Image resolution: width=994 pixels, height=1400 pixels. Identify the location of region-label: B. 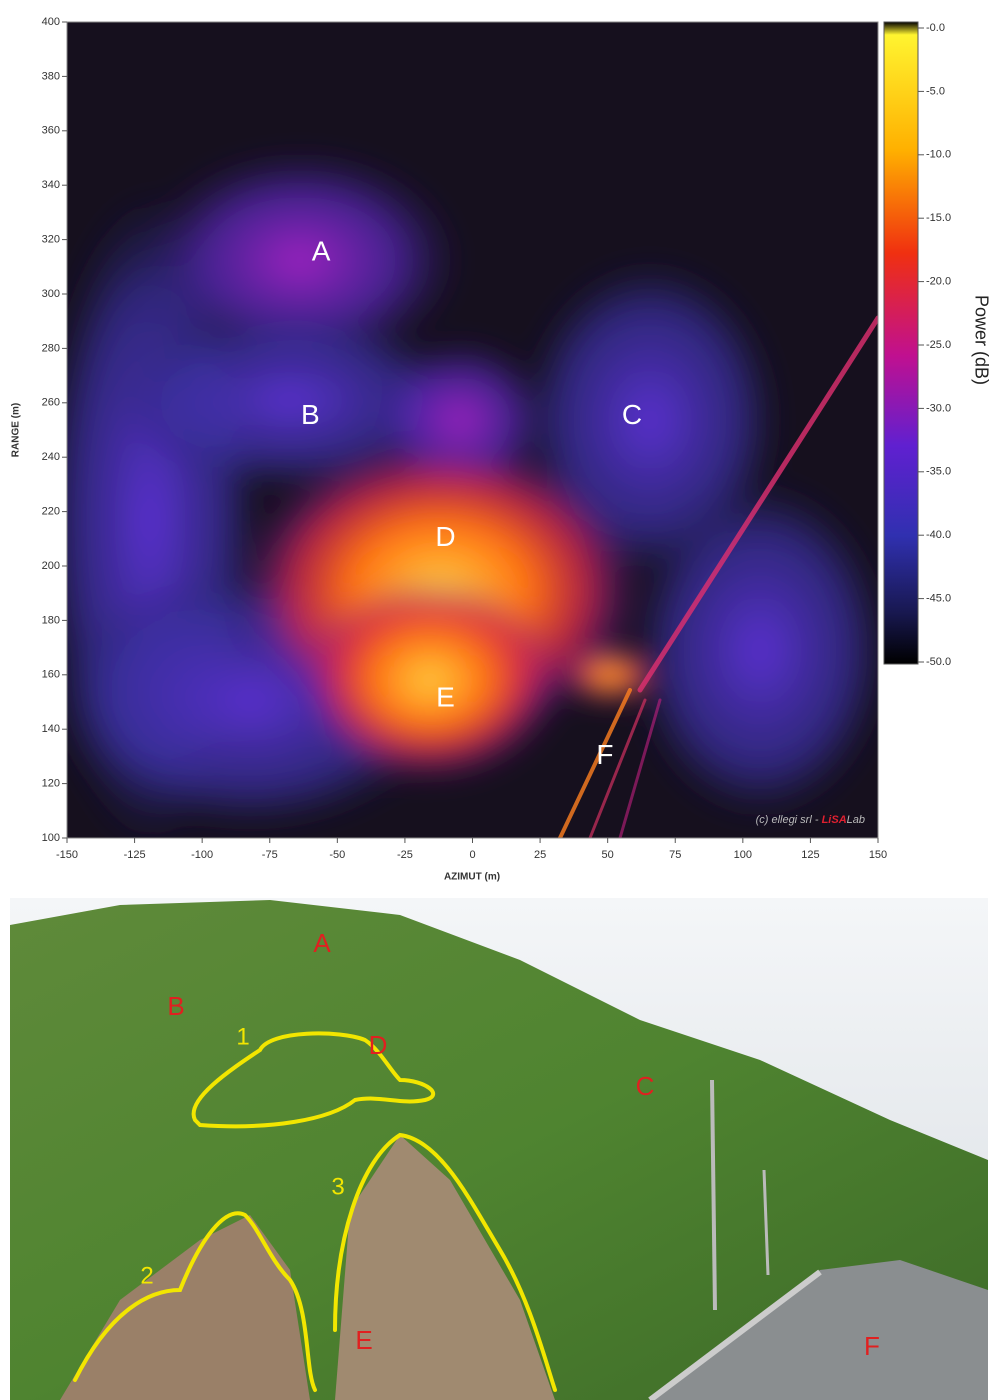
(310, 414).